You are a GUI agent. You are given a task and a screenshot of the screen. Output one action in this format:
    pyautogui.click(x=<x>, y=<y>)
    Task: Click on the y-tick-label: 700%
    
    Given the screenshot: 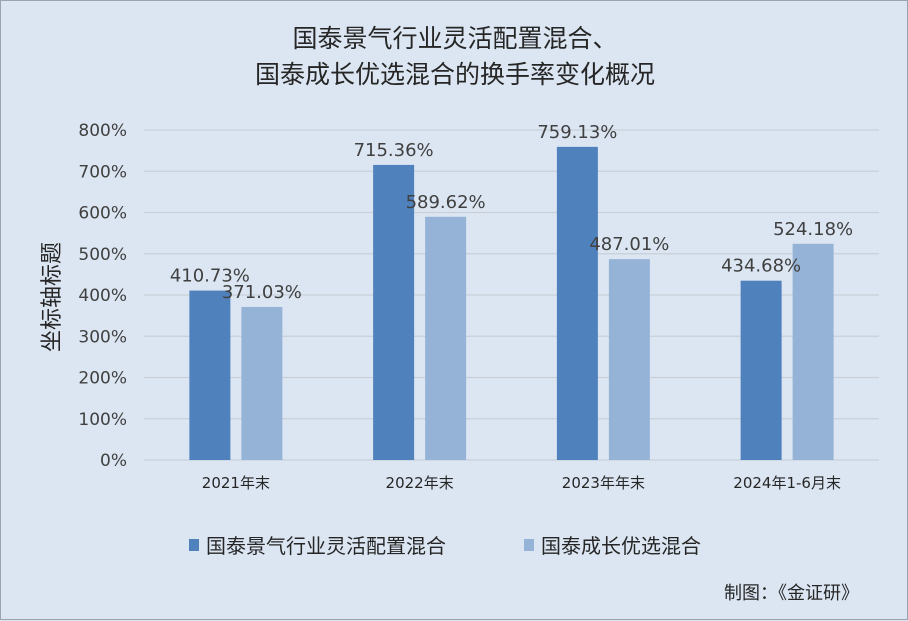 What is the action you would take?
    pyautogui.click(x=102, y=172)
    